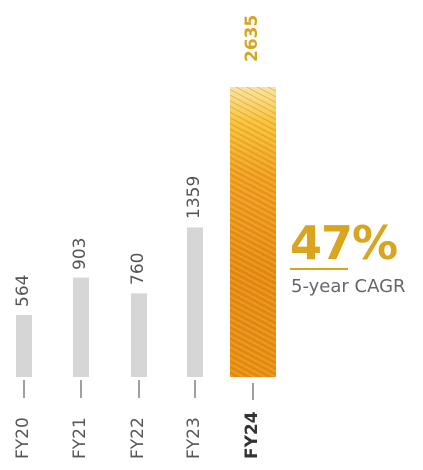  What do you see at coordinates (80, 253) in the screenshot?
I see `value-label-fy21: 903` at bounding box center [80, 253].